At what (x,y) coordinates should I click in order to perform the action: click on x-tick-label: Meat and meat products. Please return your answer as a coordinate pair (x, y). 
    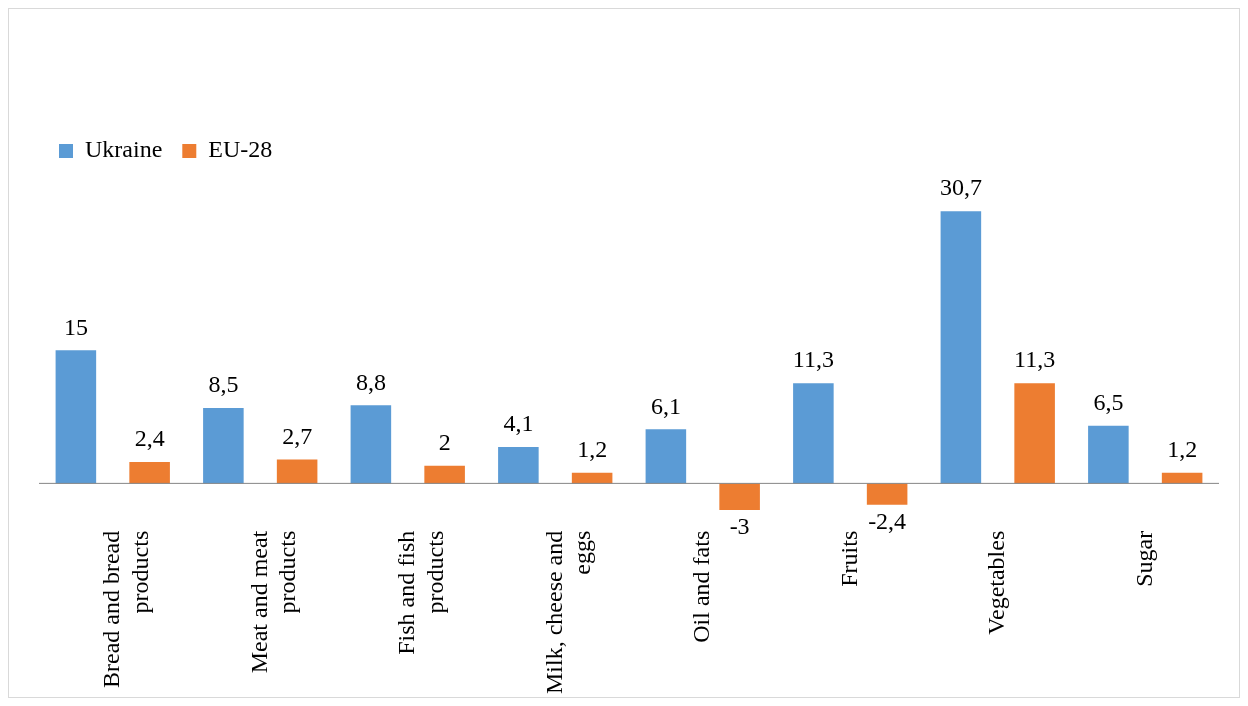
    Looking at the image, I should click on (273, 602).